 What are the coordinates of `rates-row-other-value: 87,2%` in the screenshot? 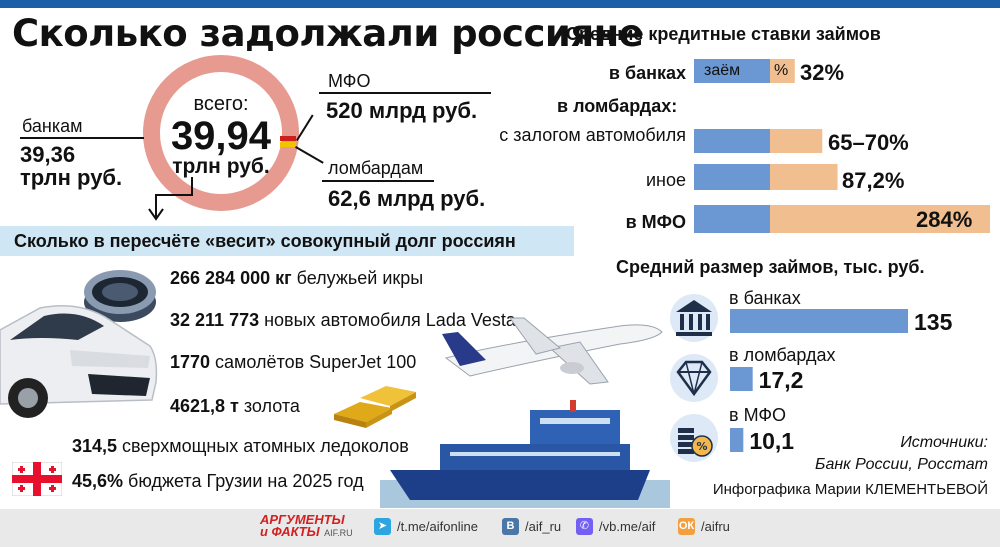 It's located at (873, 180).